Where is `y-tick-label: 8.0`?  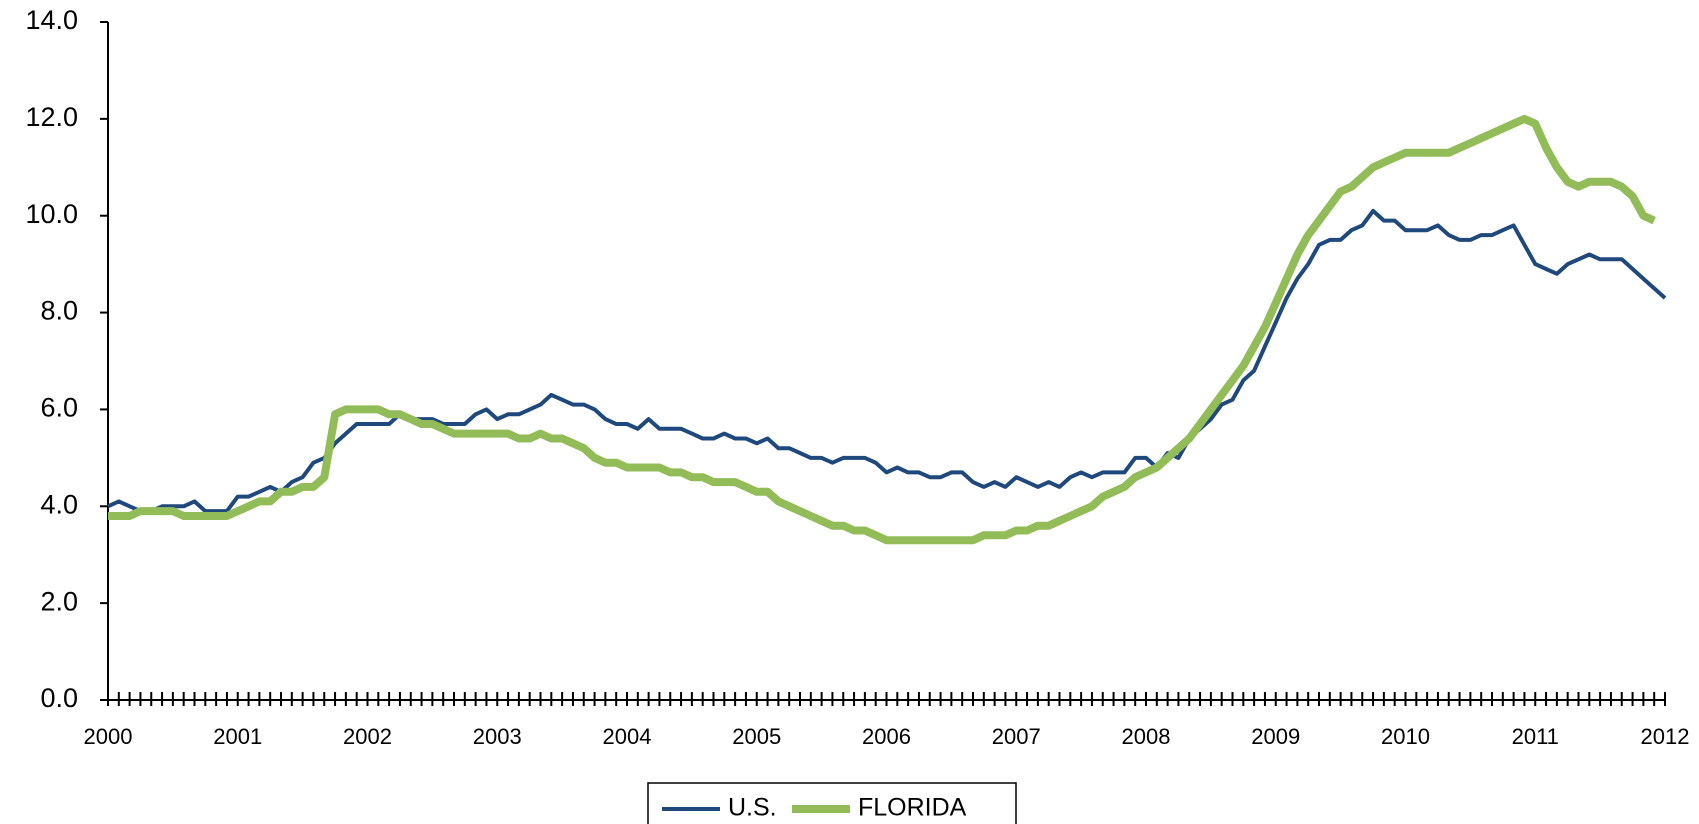 y-tick-label: 8.0 is located at coordinates (59, 311).